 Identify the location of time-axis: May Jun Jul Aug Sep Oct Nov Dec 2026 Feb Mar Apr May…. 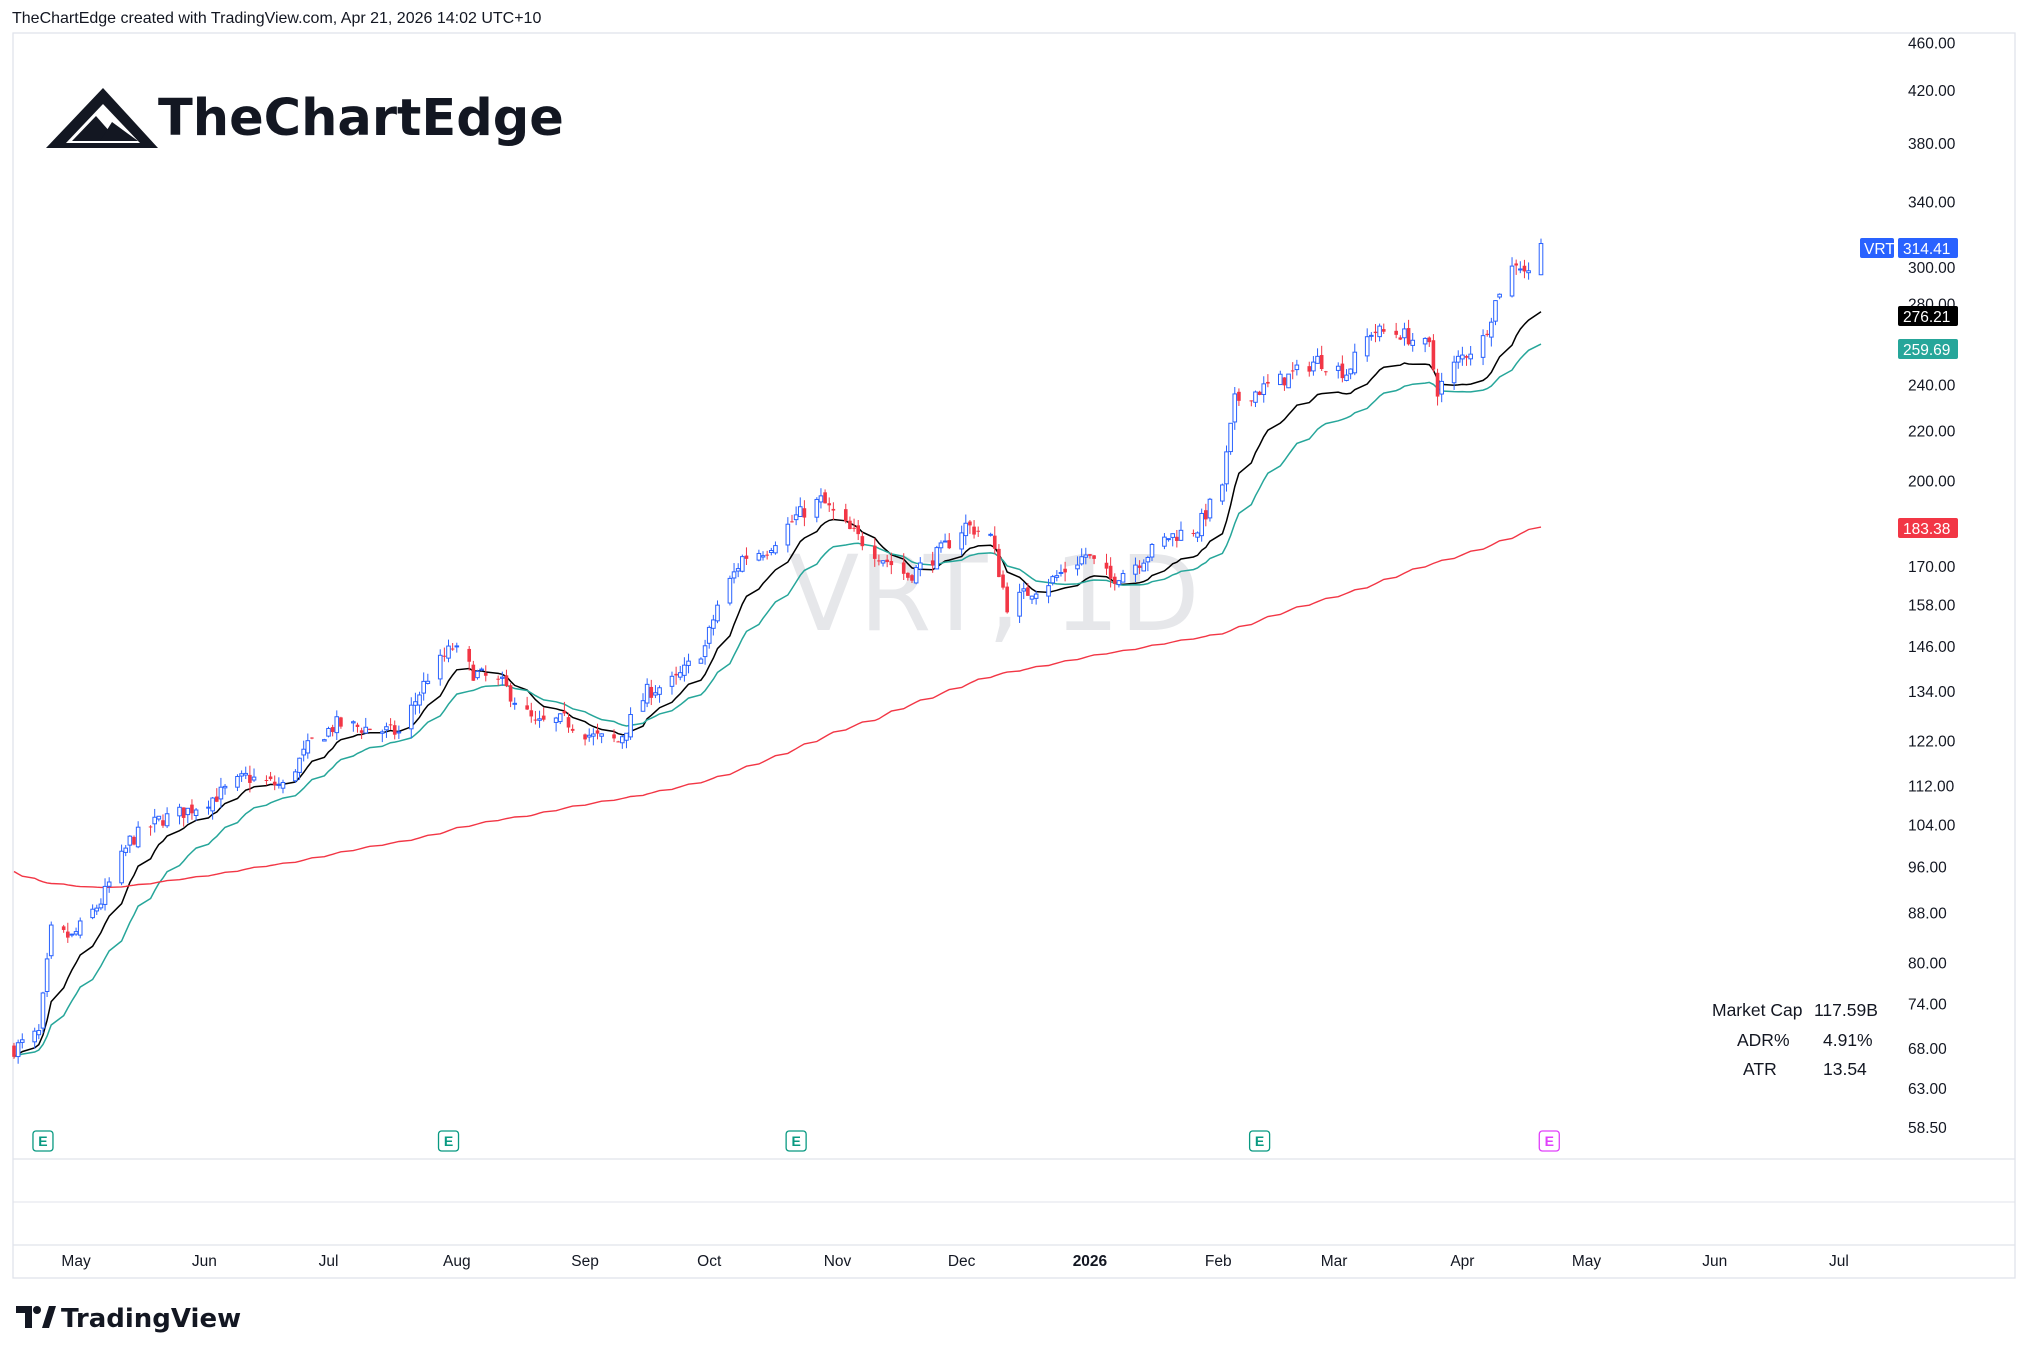
(954, 1261).